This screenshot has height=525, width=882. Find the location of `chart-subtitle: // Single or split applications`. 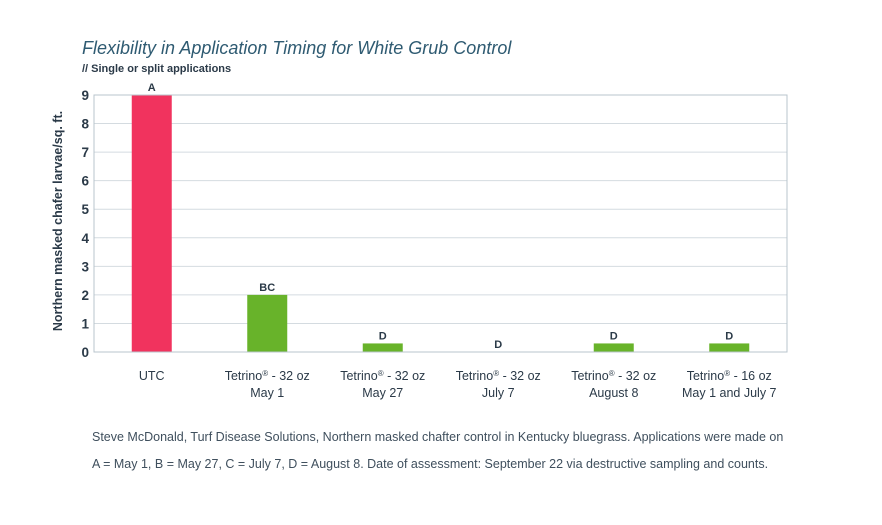

chart-subtitle: // Single or split applications is located at coordinates (157, 69).